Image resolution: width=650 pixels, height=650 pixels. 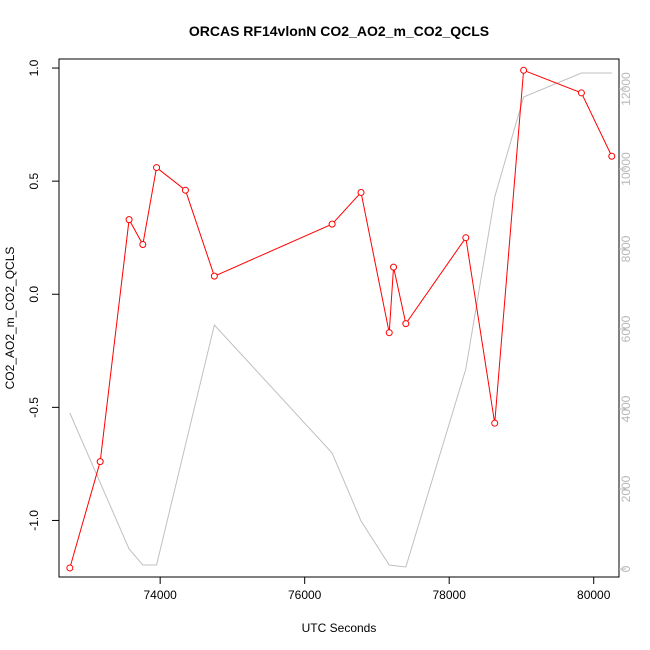 I want to click on y2-tick-label: 12000, so click(x=626, y=89).